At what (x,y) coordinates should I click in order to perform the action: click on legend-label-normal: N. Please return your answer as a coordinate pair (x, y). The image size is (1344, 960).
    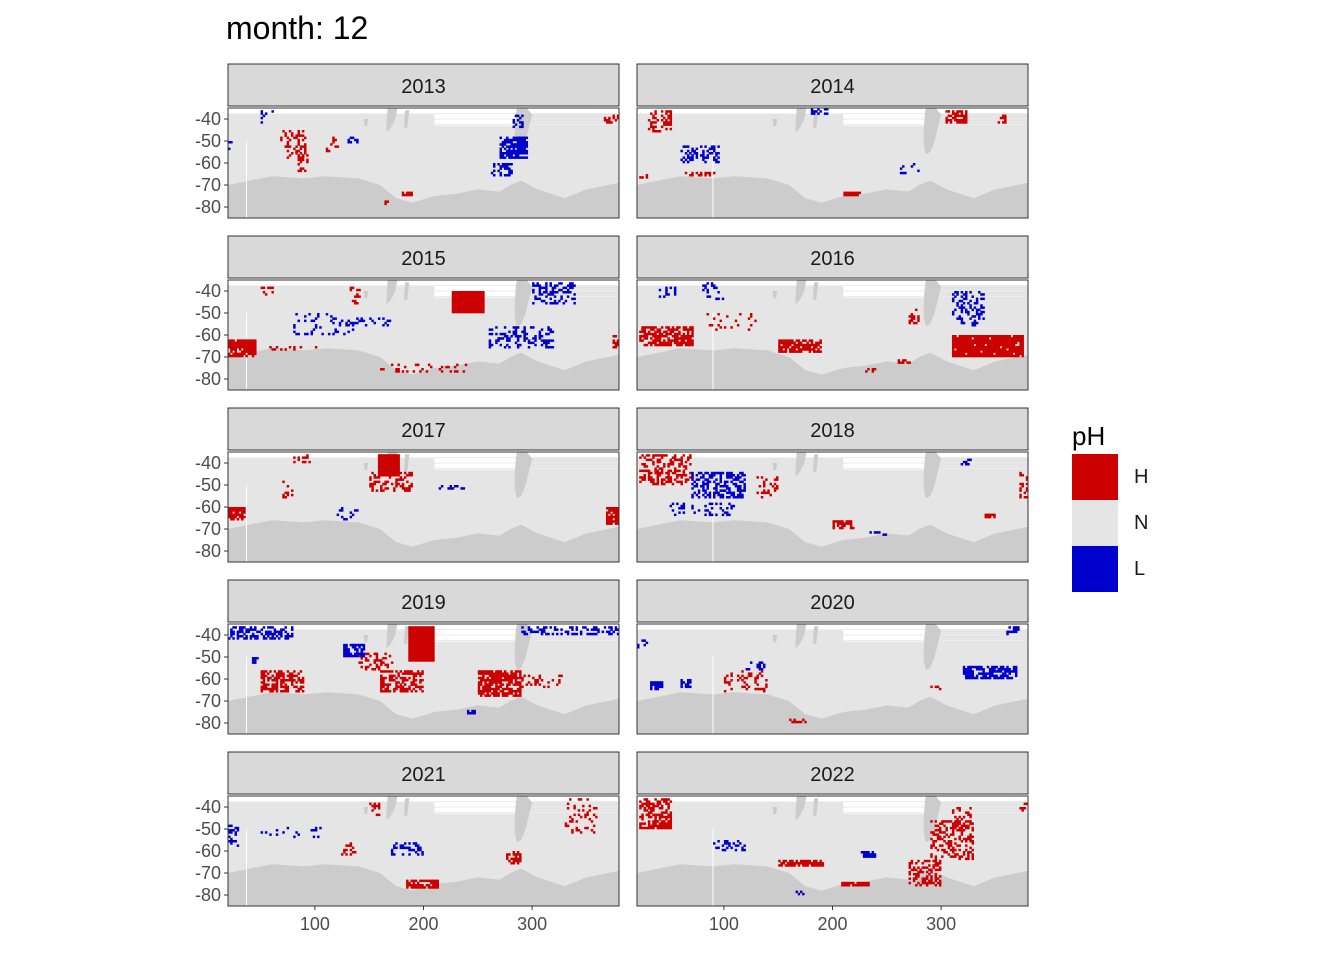
    Looking at the image, I should click on (1141, 522).